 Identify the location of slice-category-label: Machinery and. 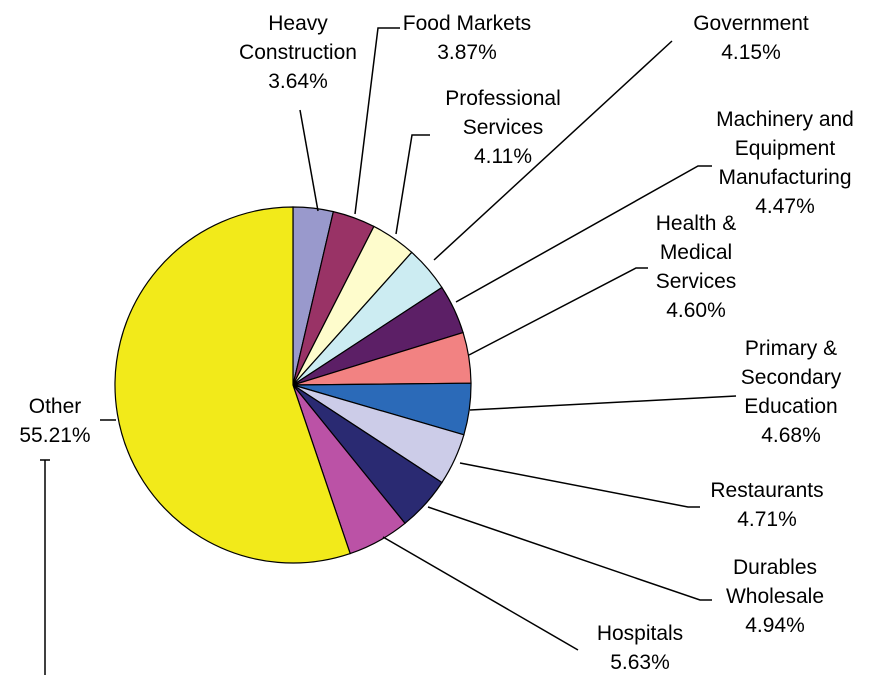
(785, 119).